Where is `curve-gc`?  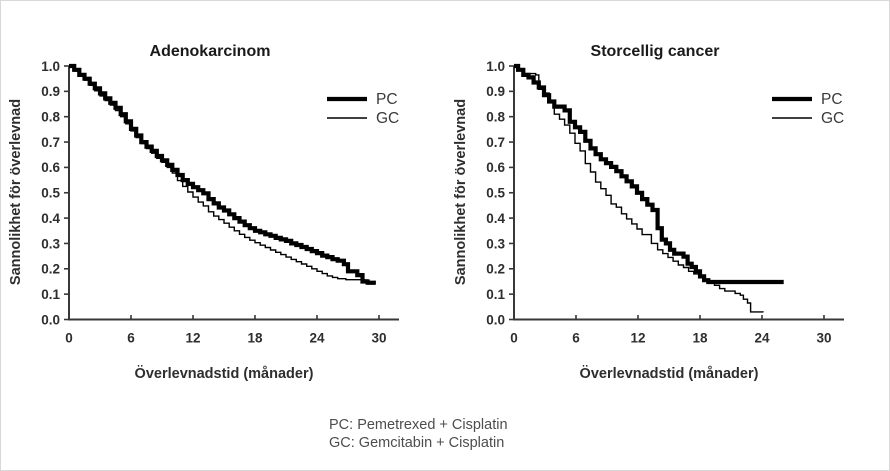
curve-gc is located at coordinates (639, 189).